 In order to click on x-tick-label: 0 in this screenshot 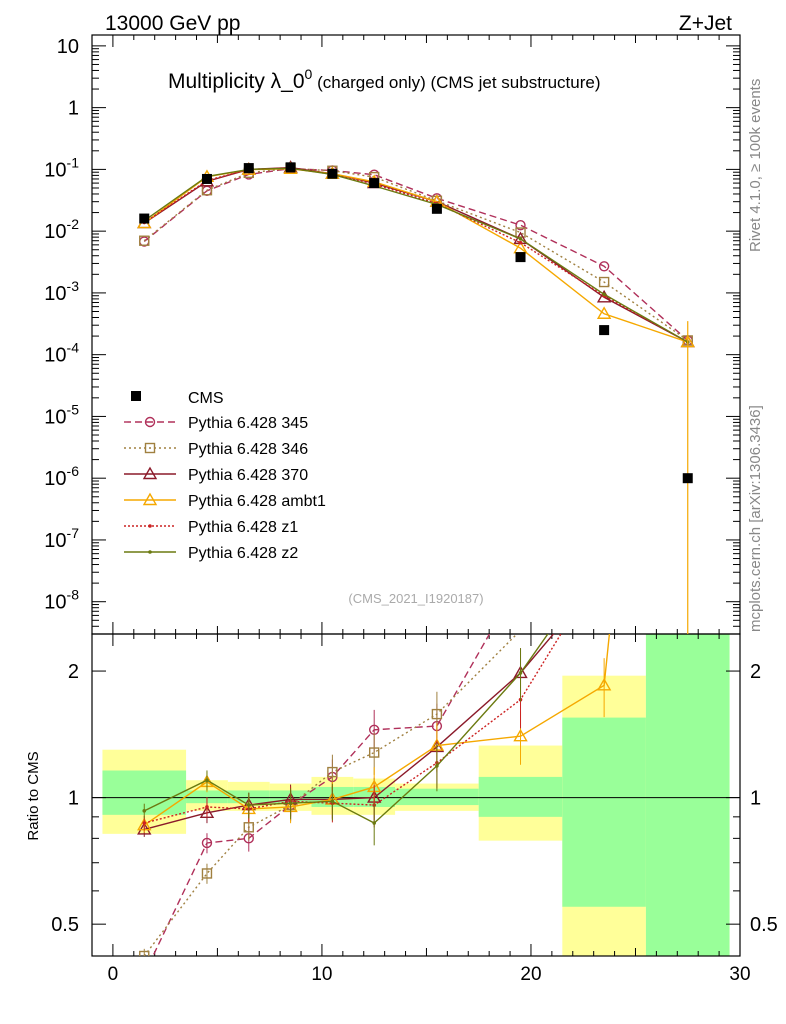, I will do `click(113, 974)`.